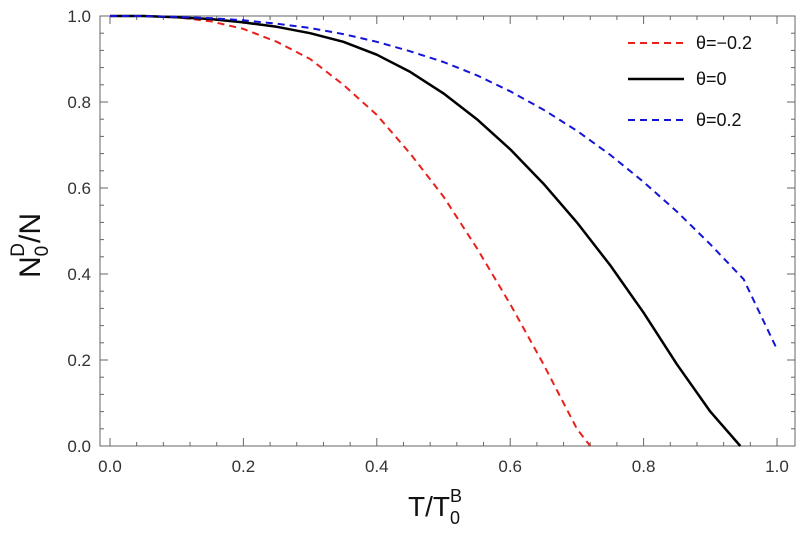  Describe the element at coordinates (690, 81) in the screenshot. I see `legend: θ=−0.2 θ=0 θ=0.2` at that location.